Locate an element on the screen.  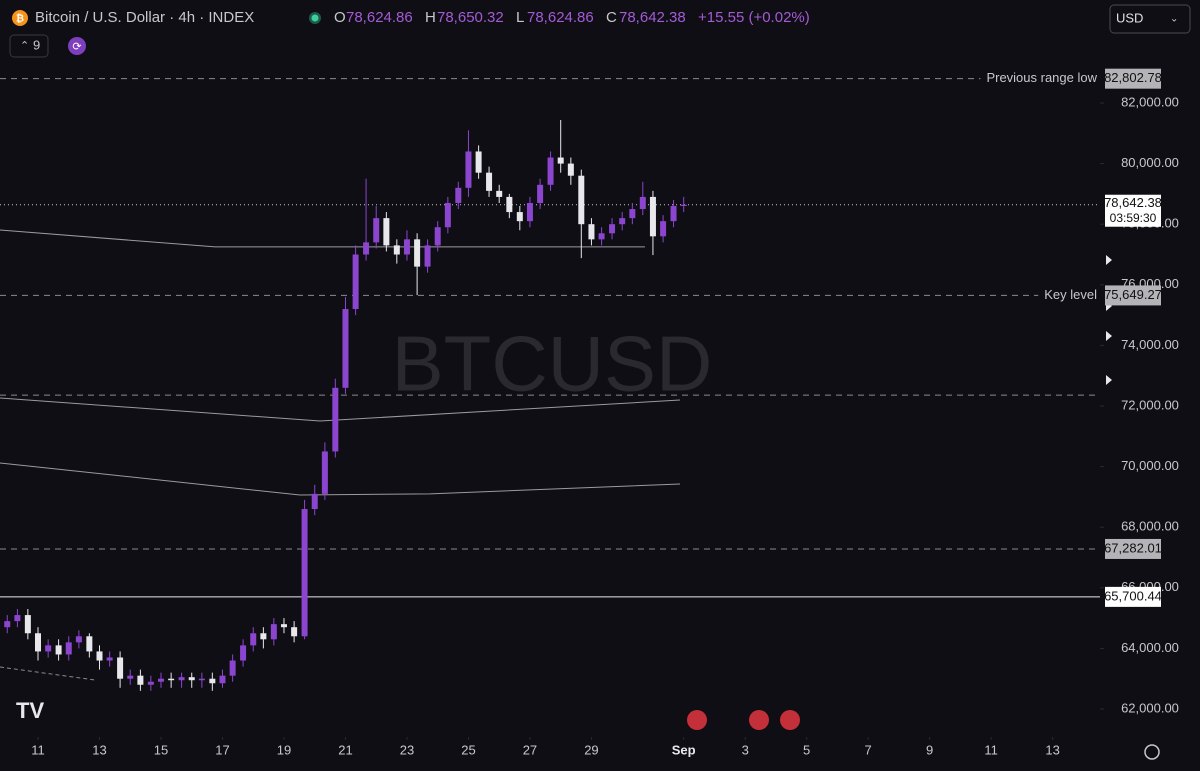
y-tick-label: 80,000.00 is located at coordinates (1150, 162).